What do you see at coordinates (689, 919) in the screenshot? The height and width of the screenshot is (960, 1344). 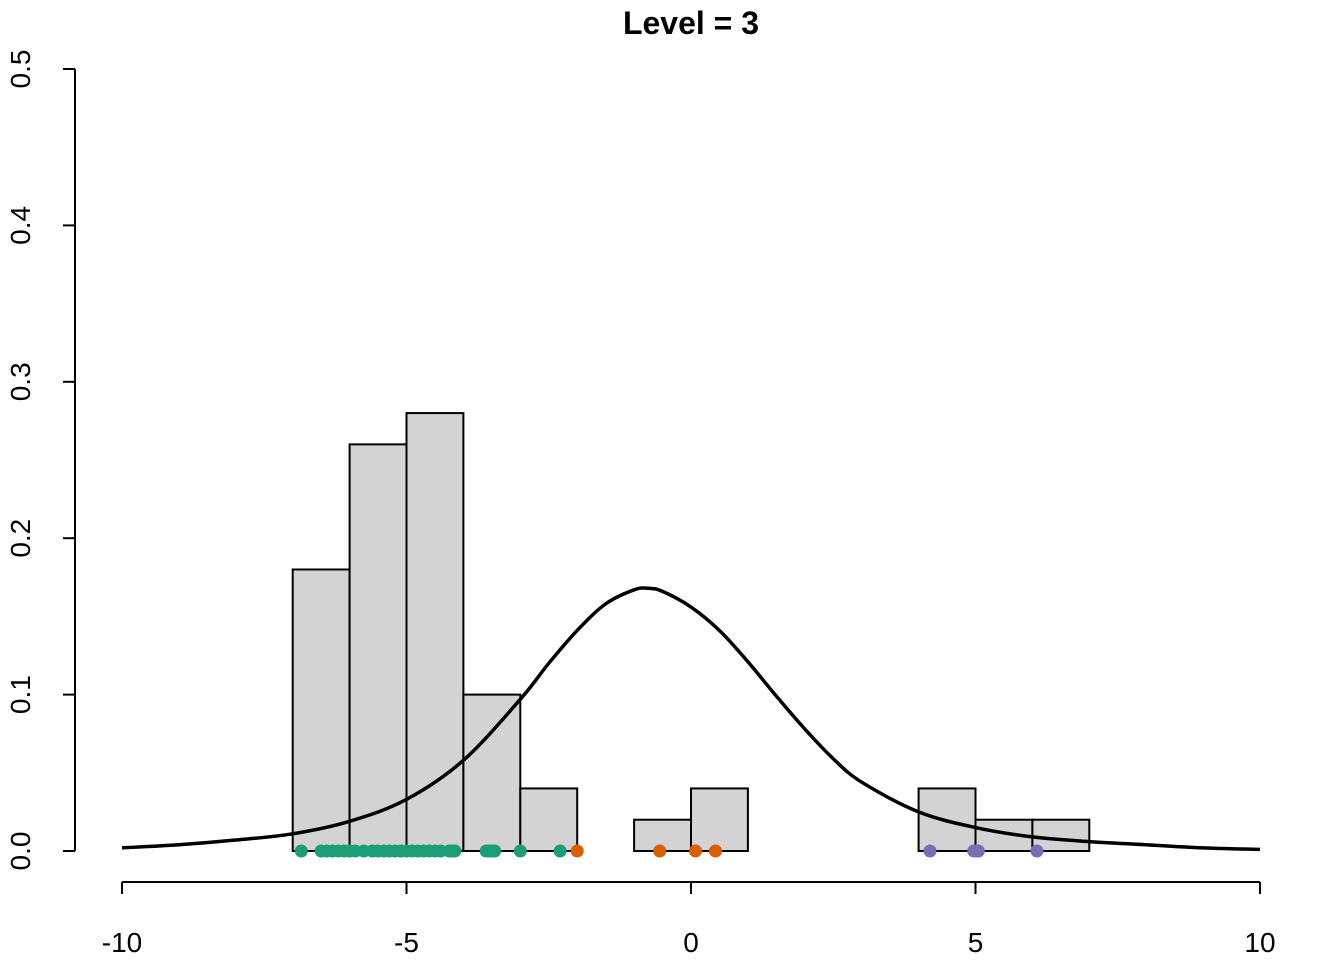 I see `x-axis: -10 -5 0 5 10` at bounding box center [689, 919].